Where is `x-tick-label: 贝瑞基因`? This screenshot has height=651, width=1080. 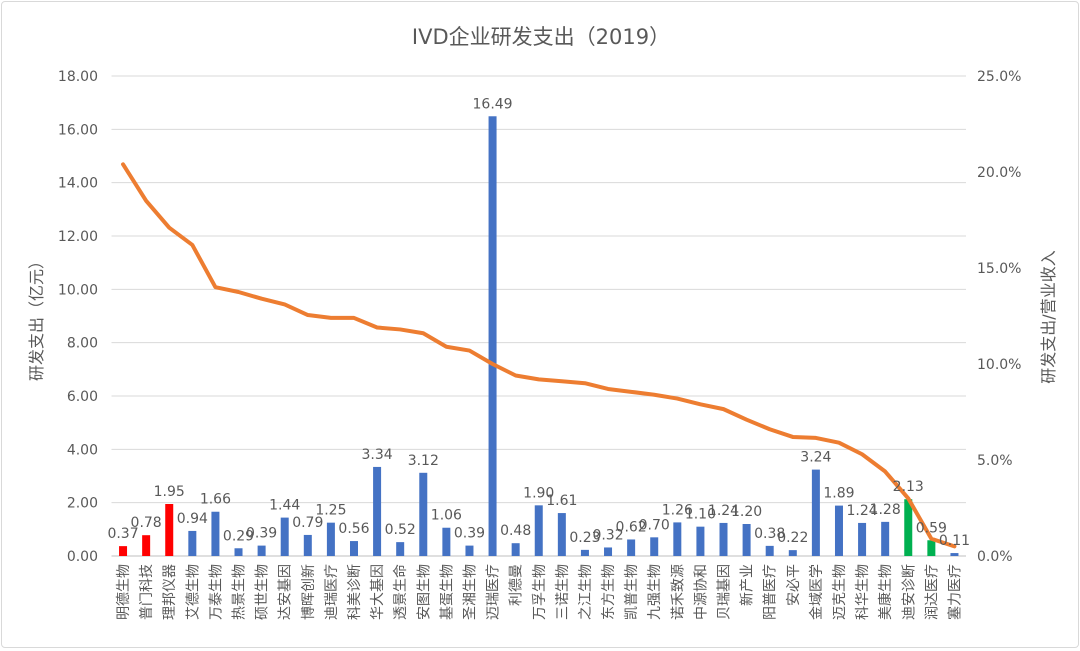 x-tick-label: 贝瑞基因 is located at coordinates (724, 592).